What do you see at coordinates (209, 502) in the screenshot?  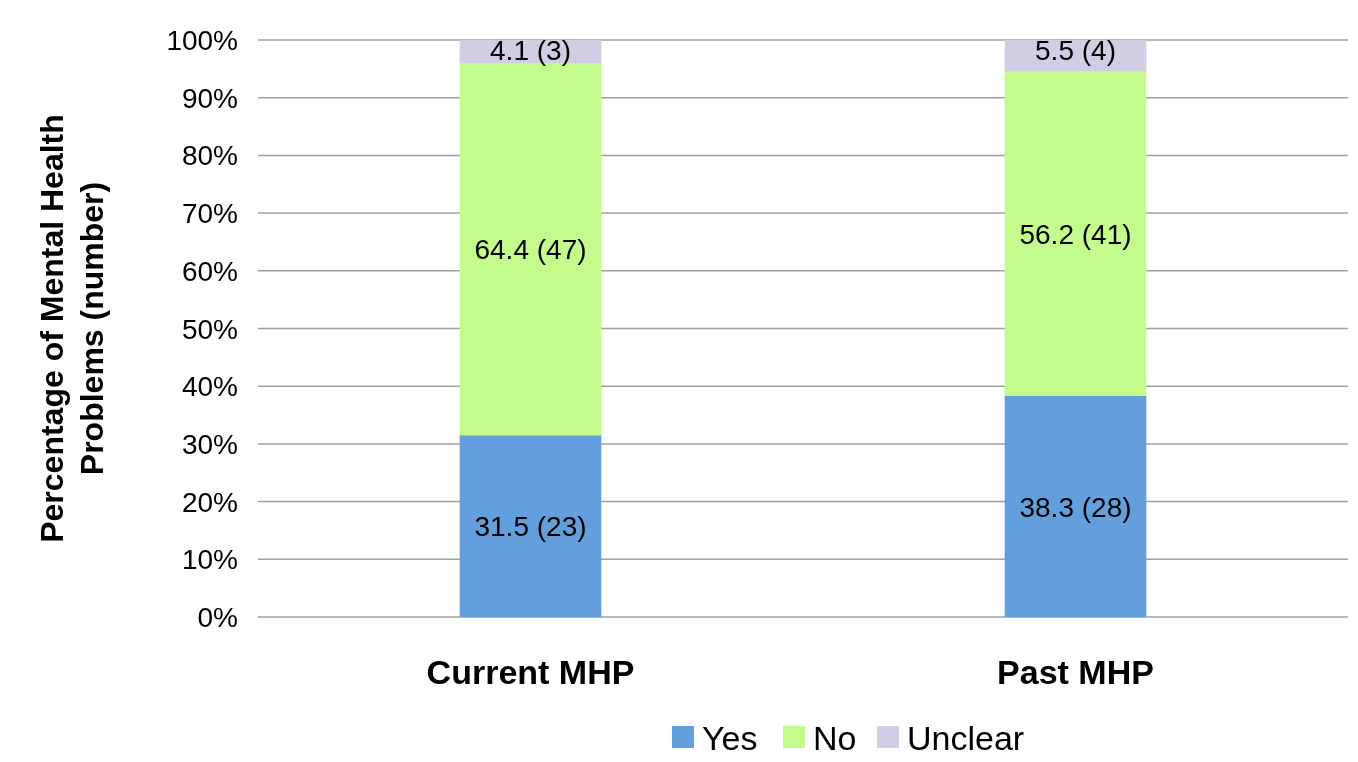 I see `y-tick-label: 20%` at bounding box center [209, 502].